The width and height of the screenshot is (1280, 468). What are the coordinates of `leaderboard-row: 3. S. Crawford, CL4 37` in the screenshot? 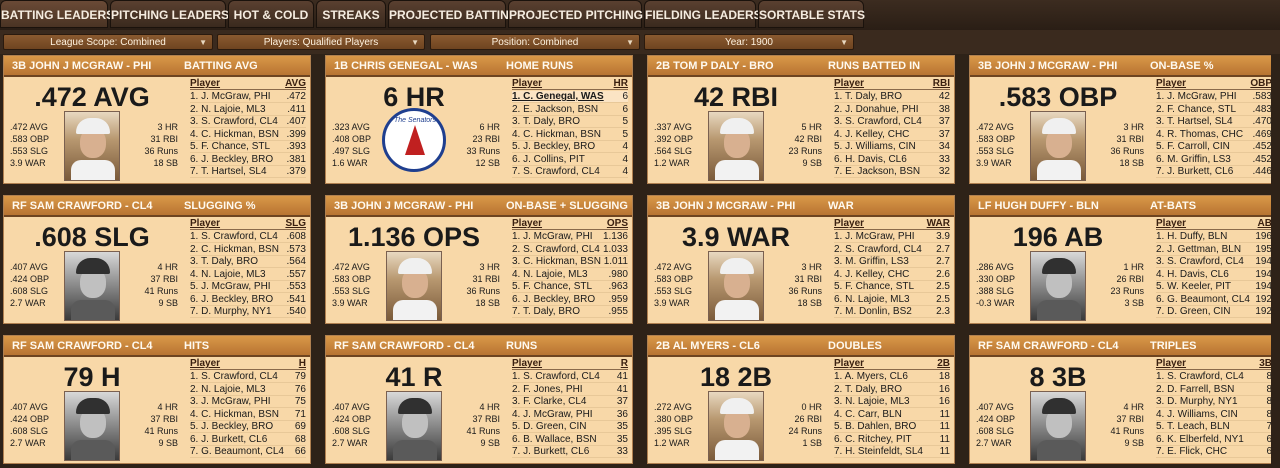 It's located at (892, 122).